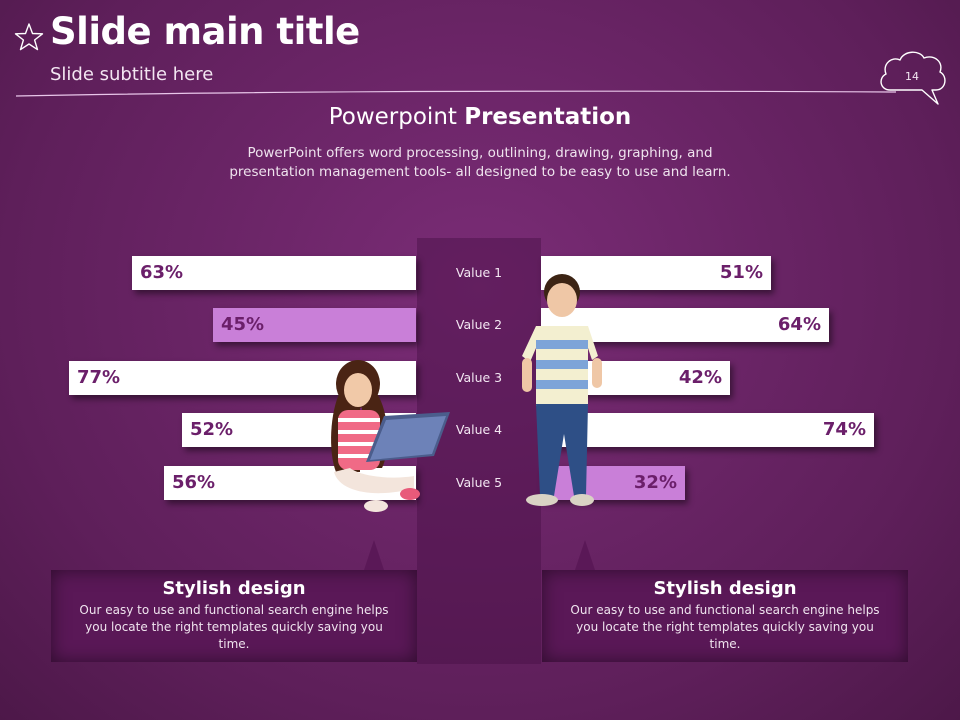 This screenshot has height=720, width=960. Describe the element at coordinates (162, 272) in the screenshot. I see `bar-value-label: 63%` at that location.